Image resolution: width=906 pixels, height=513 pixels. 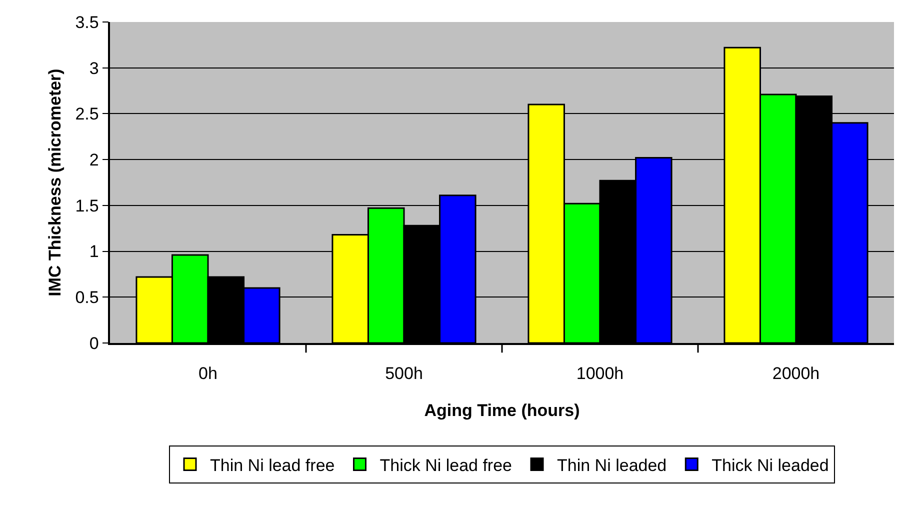 I want to click on y-tick-label: 0, so click(x=94, y=343).